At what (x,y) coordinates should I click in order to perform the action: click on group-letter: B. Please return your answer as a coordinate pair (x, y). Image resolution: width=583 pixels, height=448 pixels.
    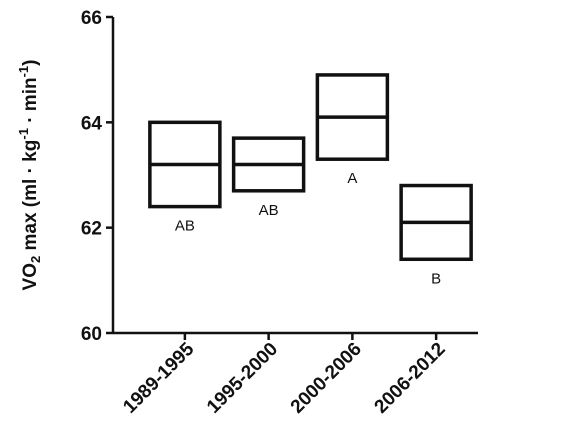
    Looking at the image, I should click on (436, 278).